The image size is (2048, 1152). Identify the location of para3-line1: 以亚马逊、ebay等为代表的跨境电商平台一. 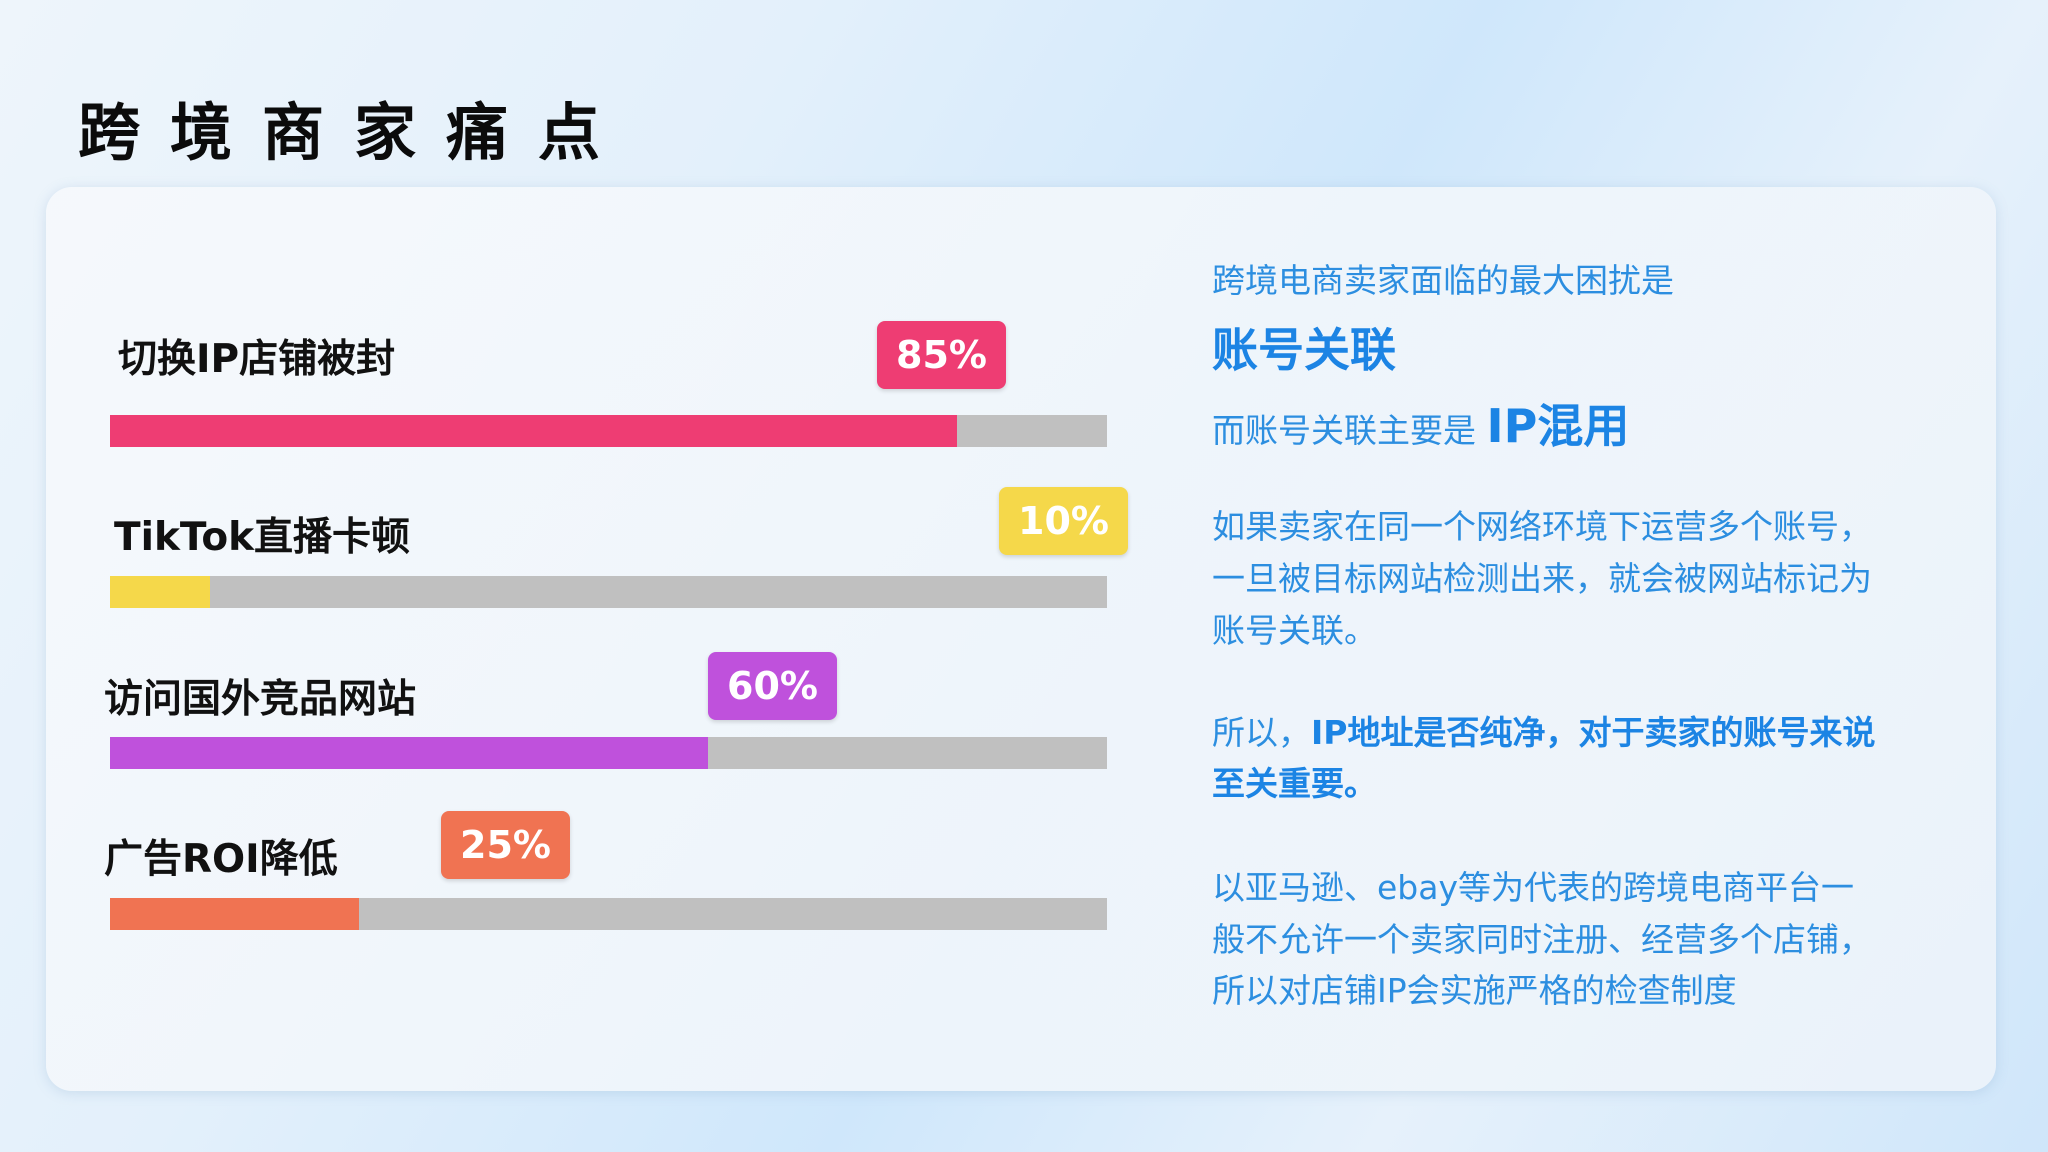
(1533, 887).